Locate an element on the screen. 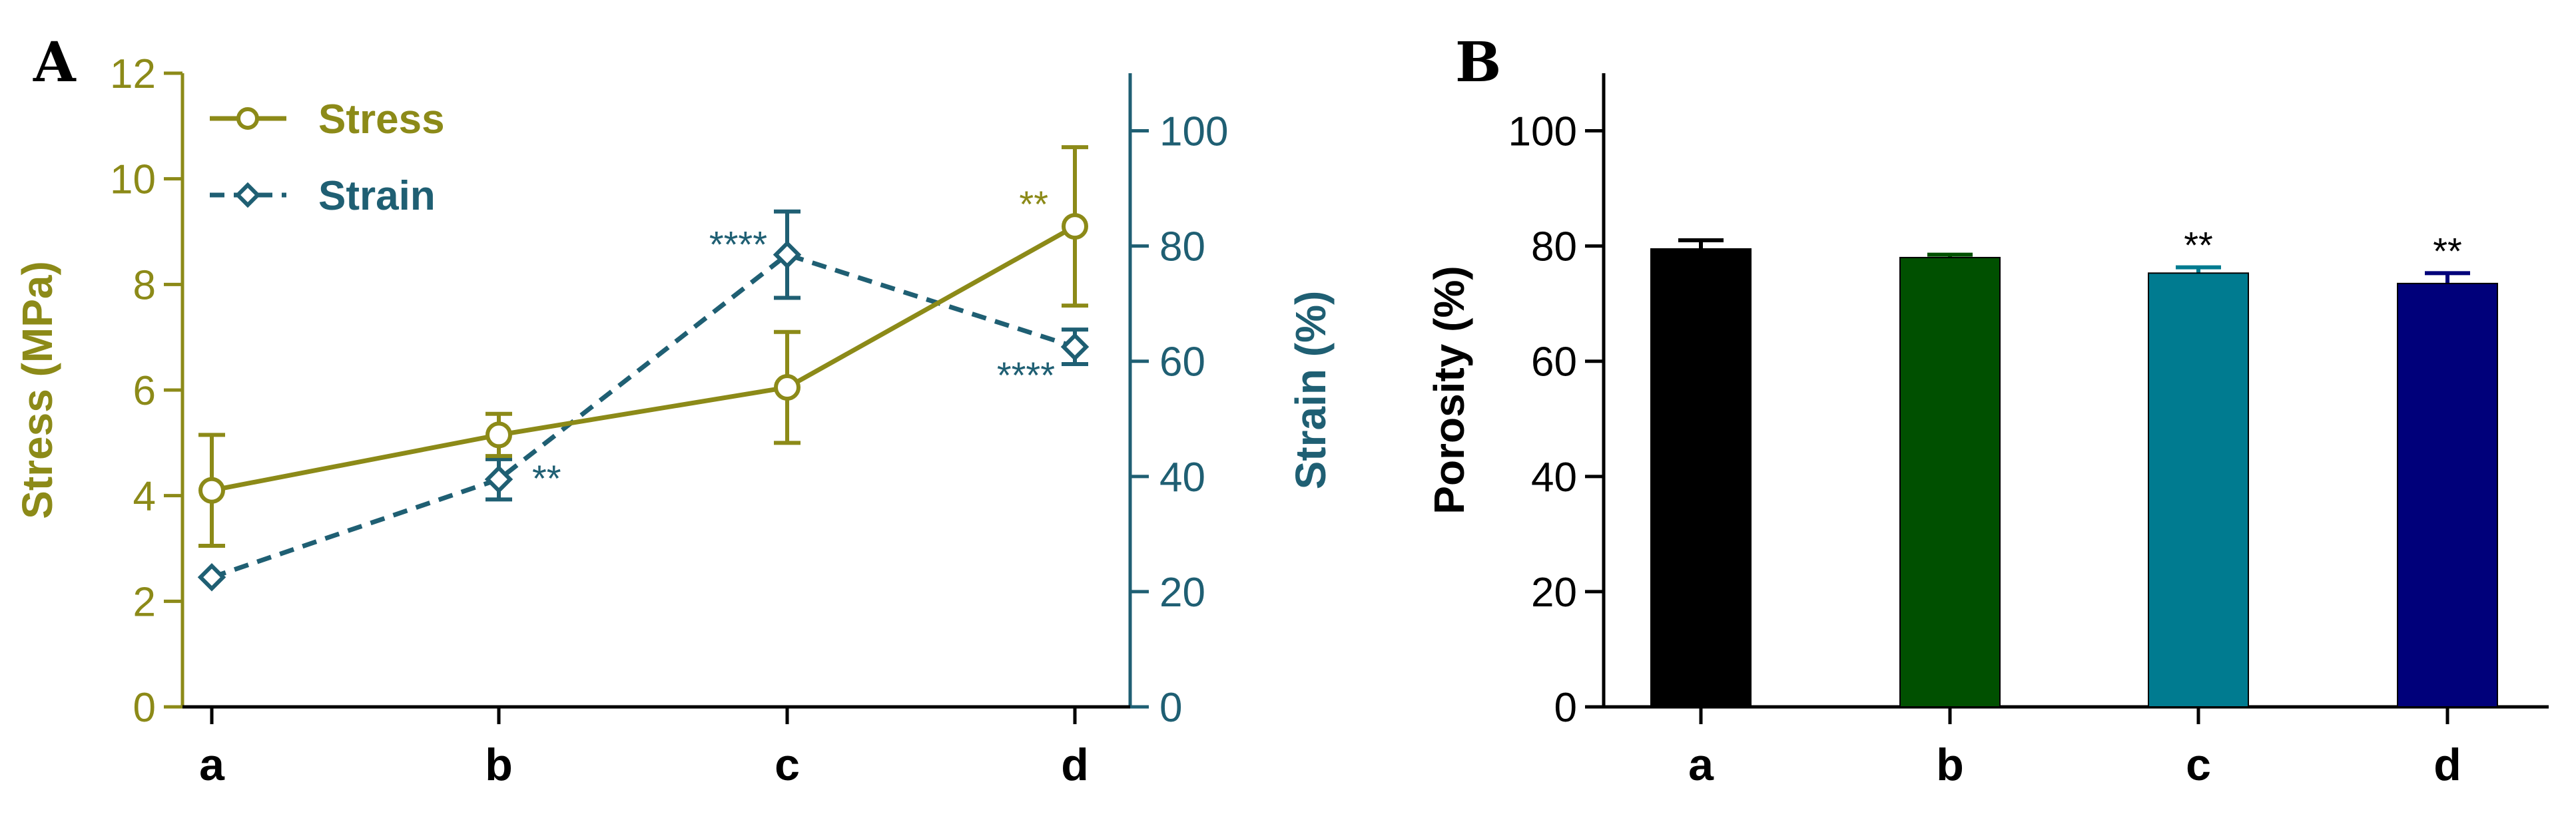  strain-line is located at coordinates (643, 416).